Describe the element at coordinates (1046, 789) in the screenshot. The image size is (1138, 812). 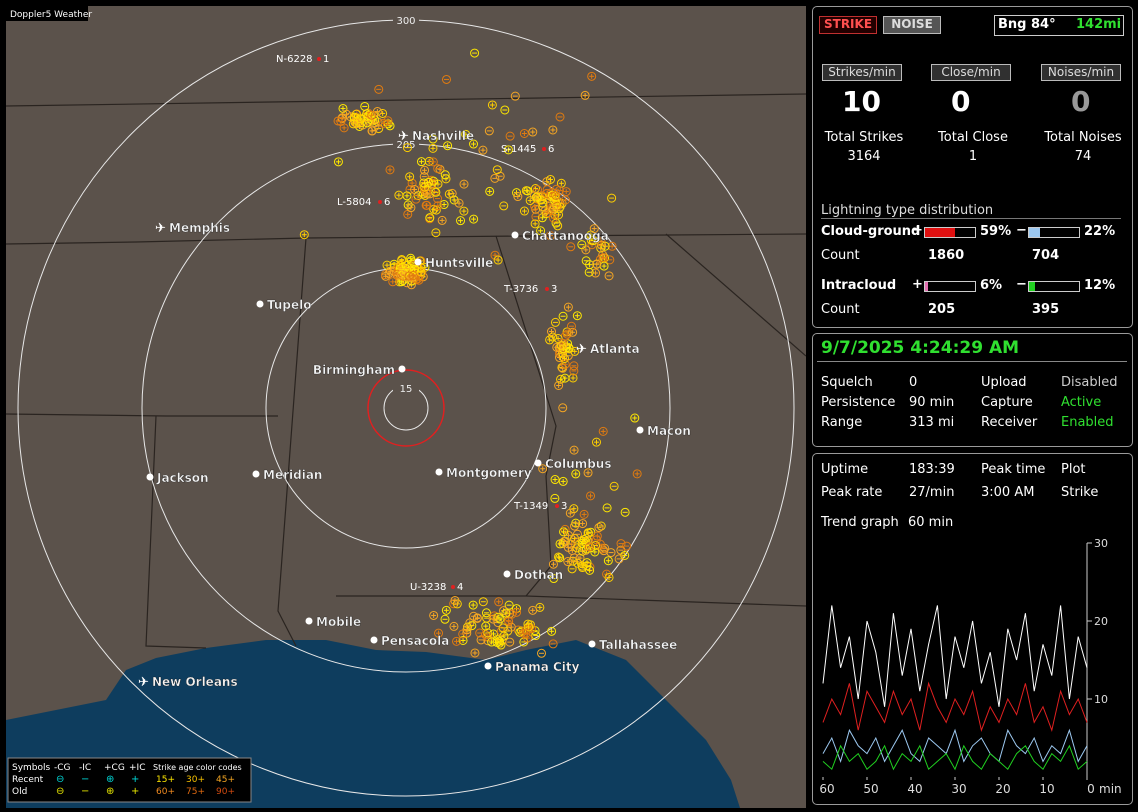
I see `x-tick-label: 10` at that location.